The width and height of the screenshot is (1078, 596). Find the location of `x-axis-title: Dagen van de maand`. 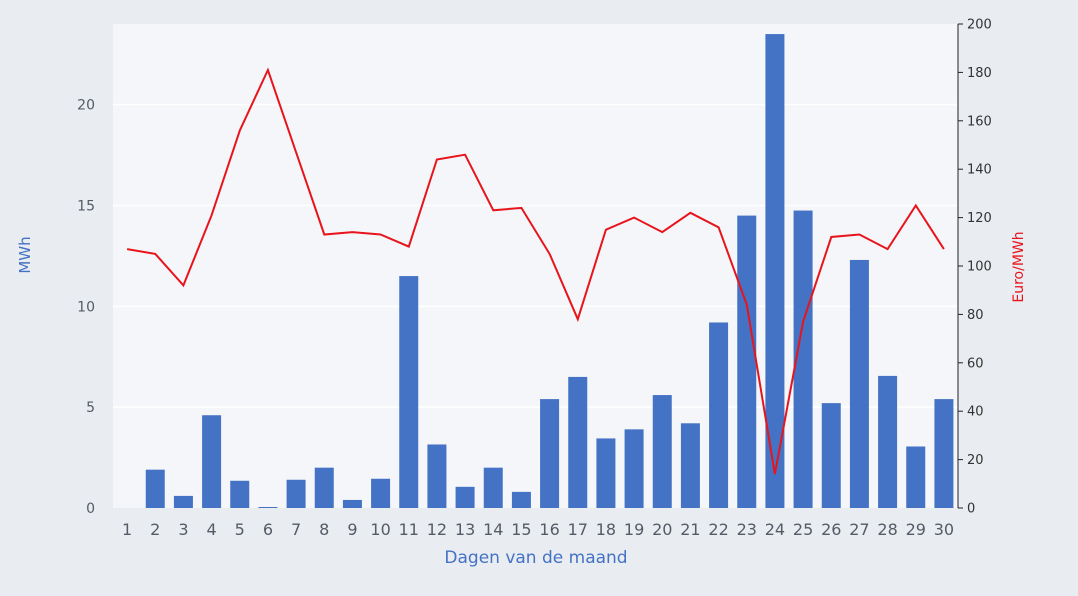

x-axis-title: Dagen van de maand is located at coordinates (535, 558).